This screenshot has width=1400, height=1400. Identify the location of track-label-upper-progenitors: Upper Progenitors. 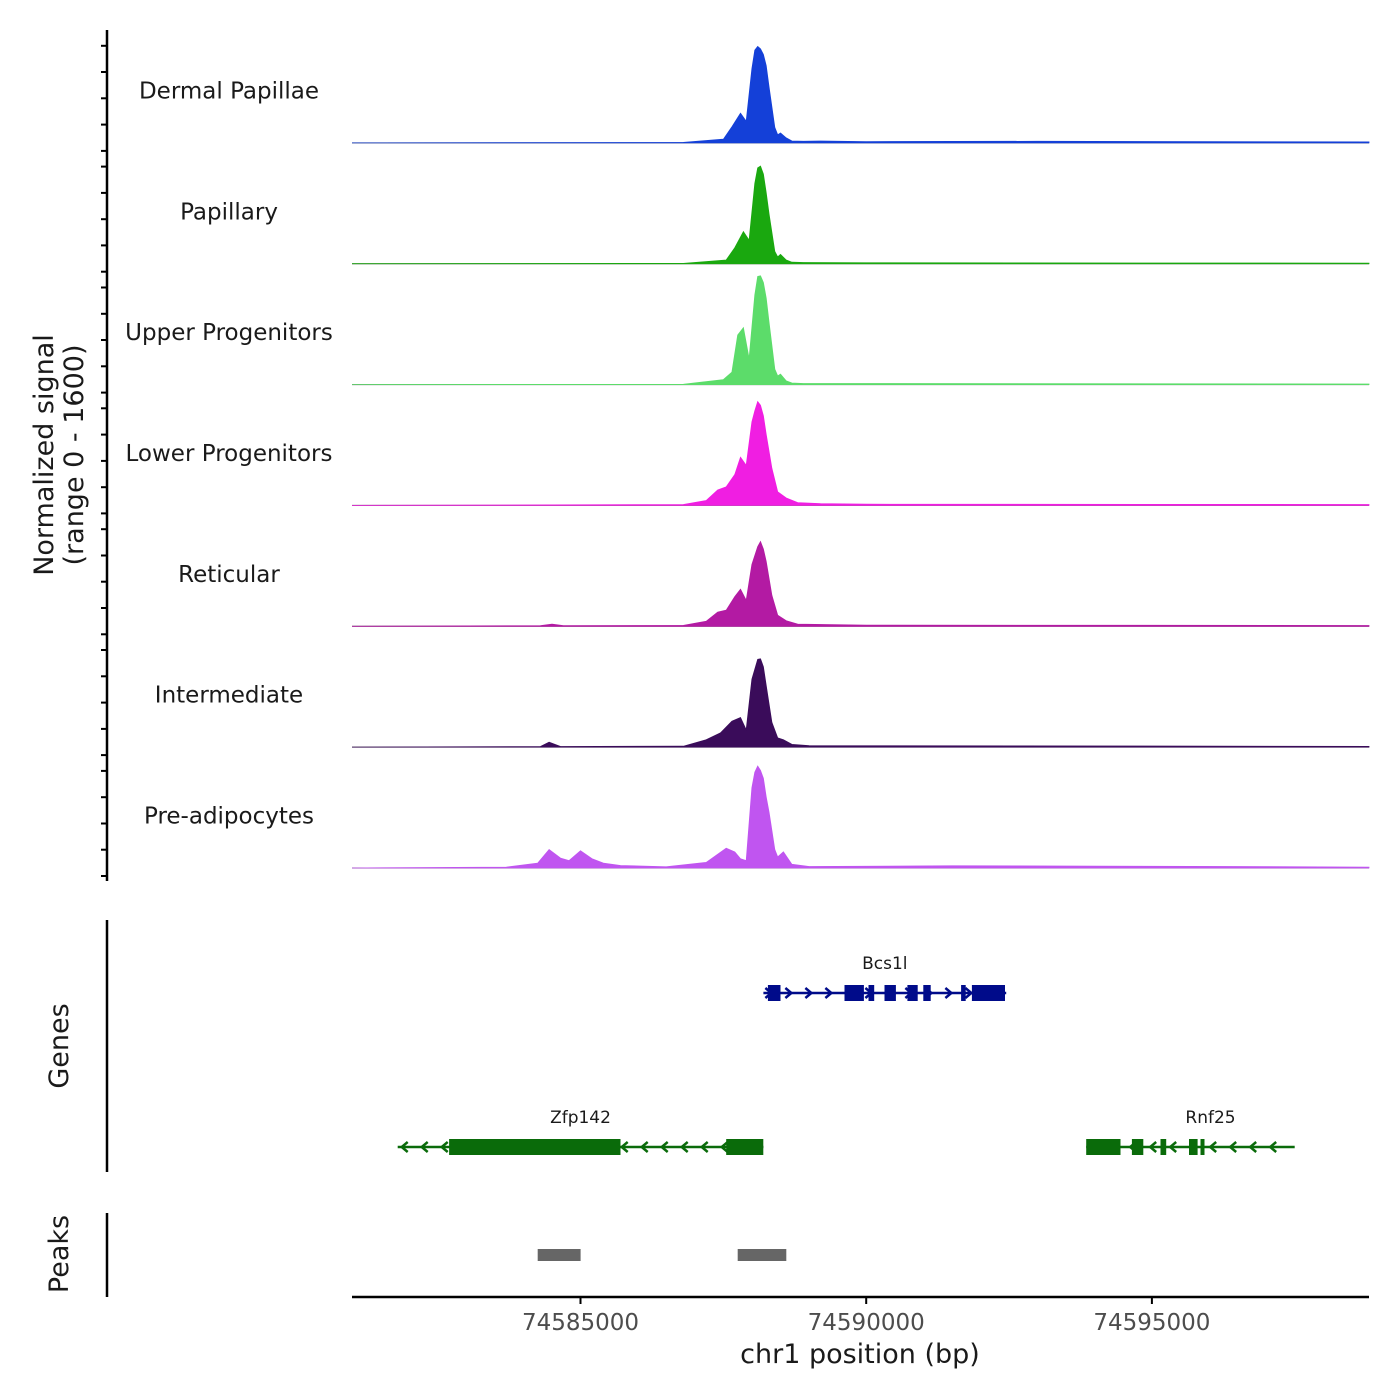
(229, 333).